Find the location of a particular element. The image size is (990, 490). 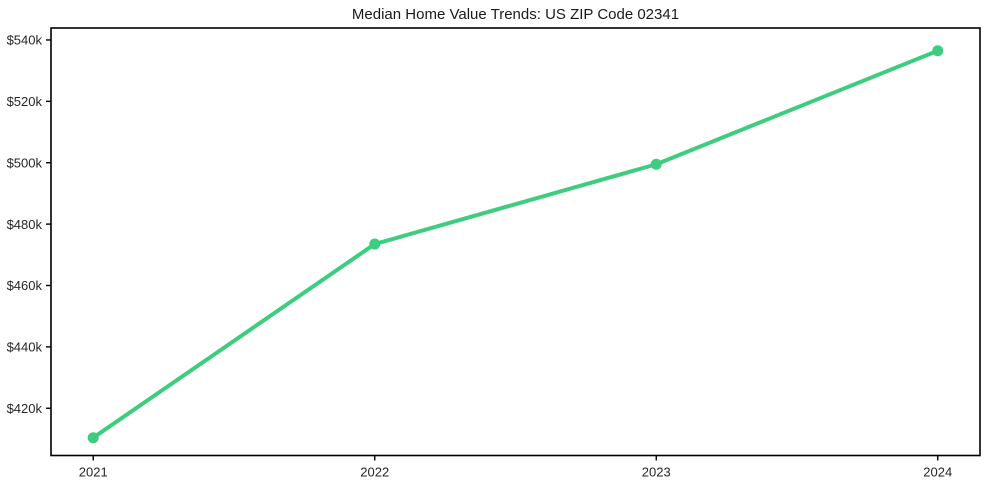

y-tick-label: $480k is located at coordinates (25, 224).